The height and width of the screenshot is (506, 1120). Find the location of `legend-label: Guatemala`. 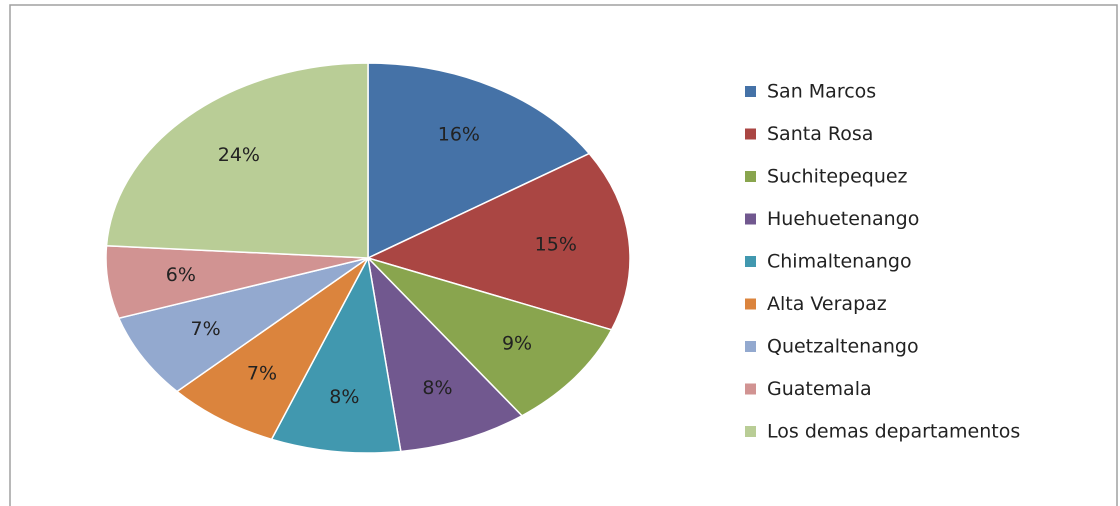

legend-label: Guatemala is located at coordinates (819, 389).